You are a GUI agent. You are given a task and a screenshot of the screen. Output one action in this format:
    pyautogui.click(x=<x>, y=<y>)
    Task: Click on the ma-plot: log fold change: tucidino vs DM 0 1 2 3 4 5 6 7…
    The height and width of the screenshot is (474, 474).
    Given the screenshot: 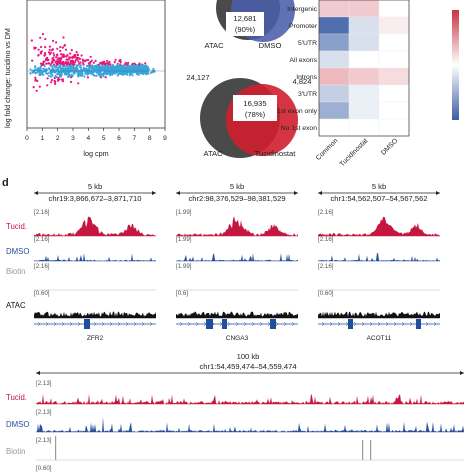 What is the action you would take?
    pyautogui.click(x=85, y=79)
    